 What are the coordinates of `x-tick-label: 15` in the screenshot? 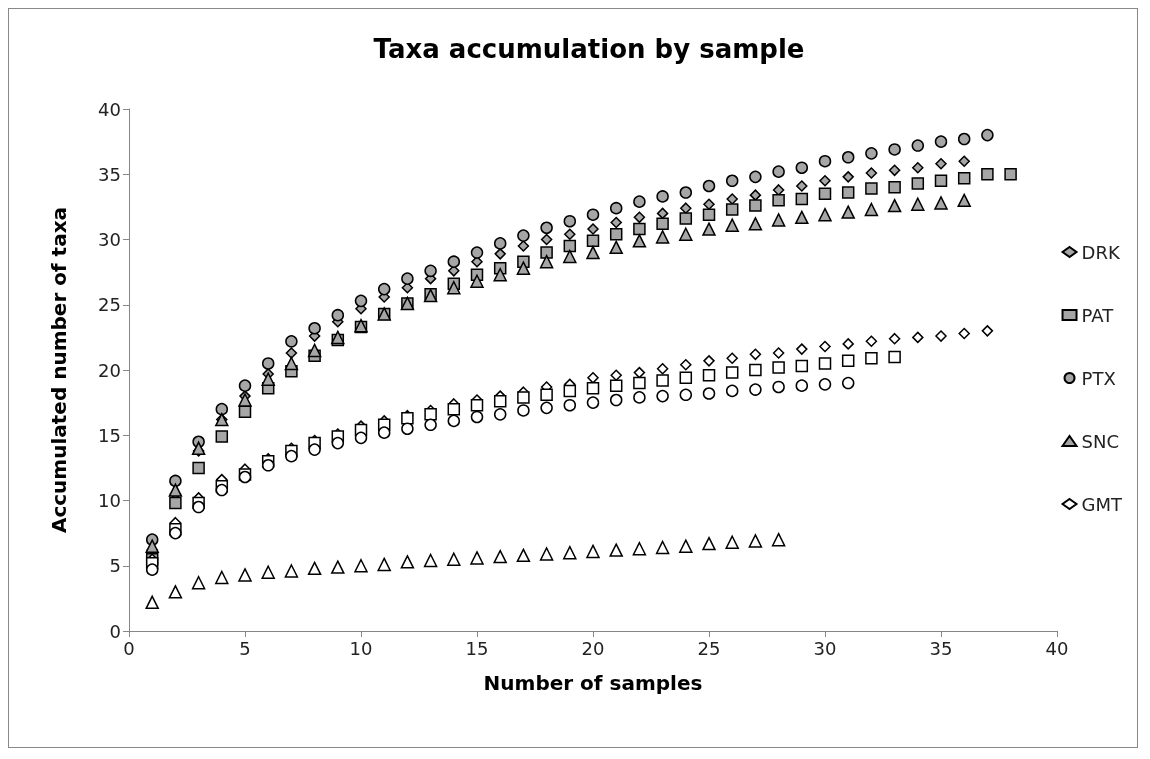 It's located at (477, 648).